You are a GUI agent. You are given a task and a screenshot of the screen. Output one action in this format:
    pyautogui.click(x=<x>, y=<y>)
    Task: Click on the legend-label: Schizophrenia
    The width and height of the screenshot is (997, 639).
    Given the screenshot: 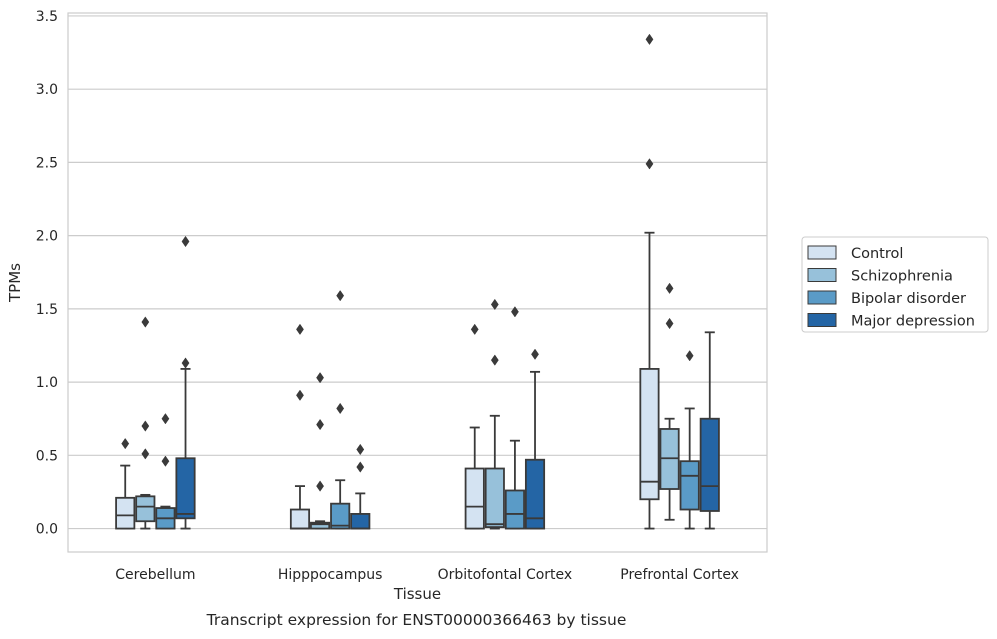 What is the action you would take?
    pyautogui.click(x=902, y=277)
    